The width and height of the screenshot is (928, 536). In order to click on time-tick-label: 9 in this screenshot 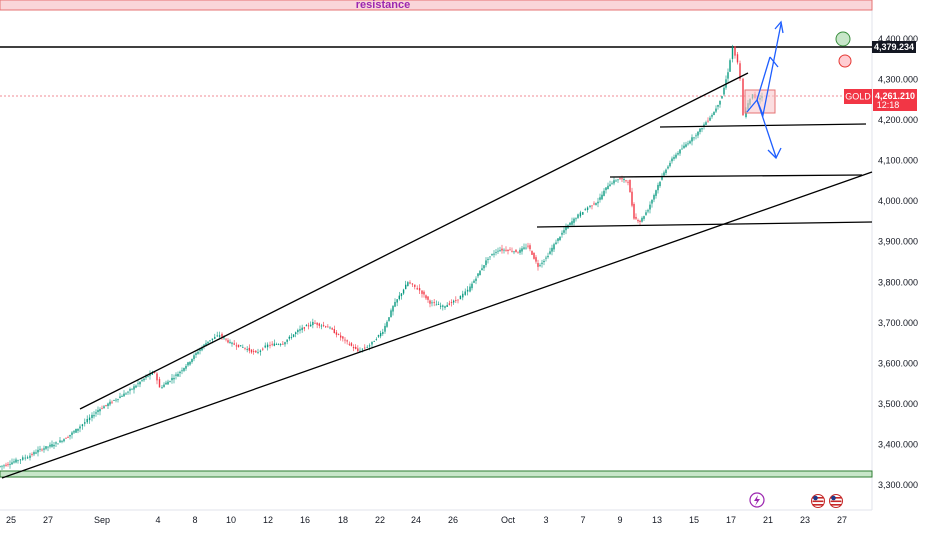, I will do `click(619, 520)`.